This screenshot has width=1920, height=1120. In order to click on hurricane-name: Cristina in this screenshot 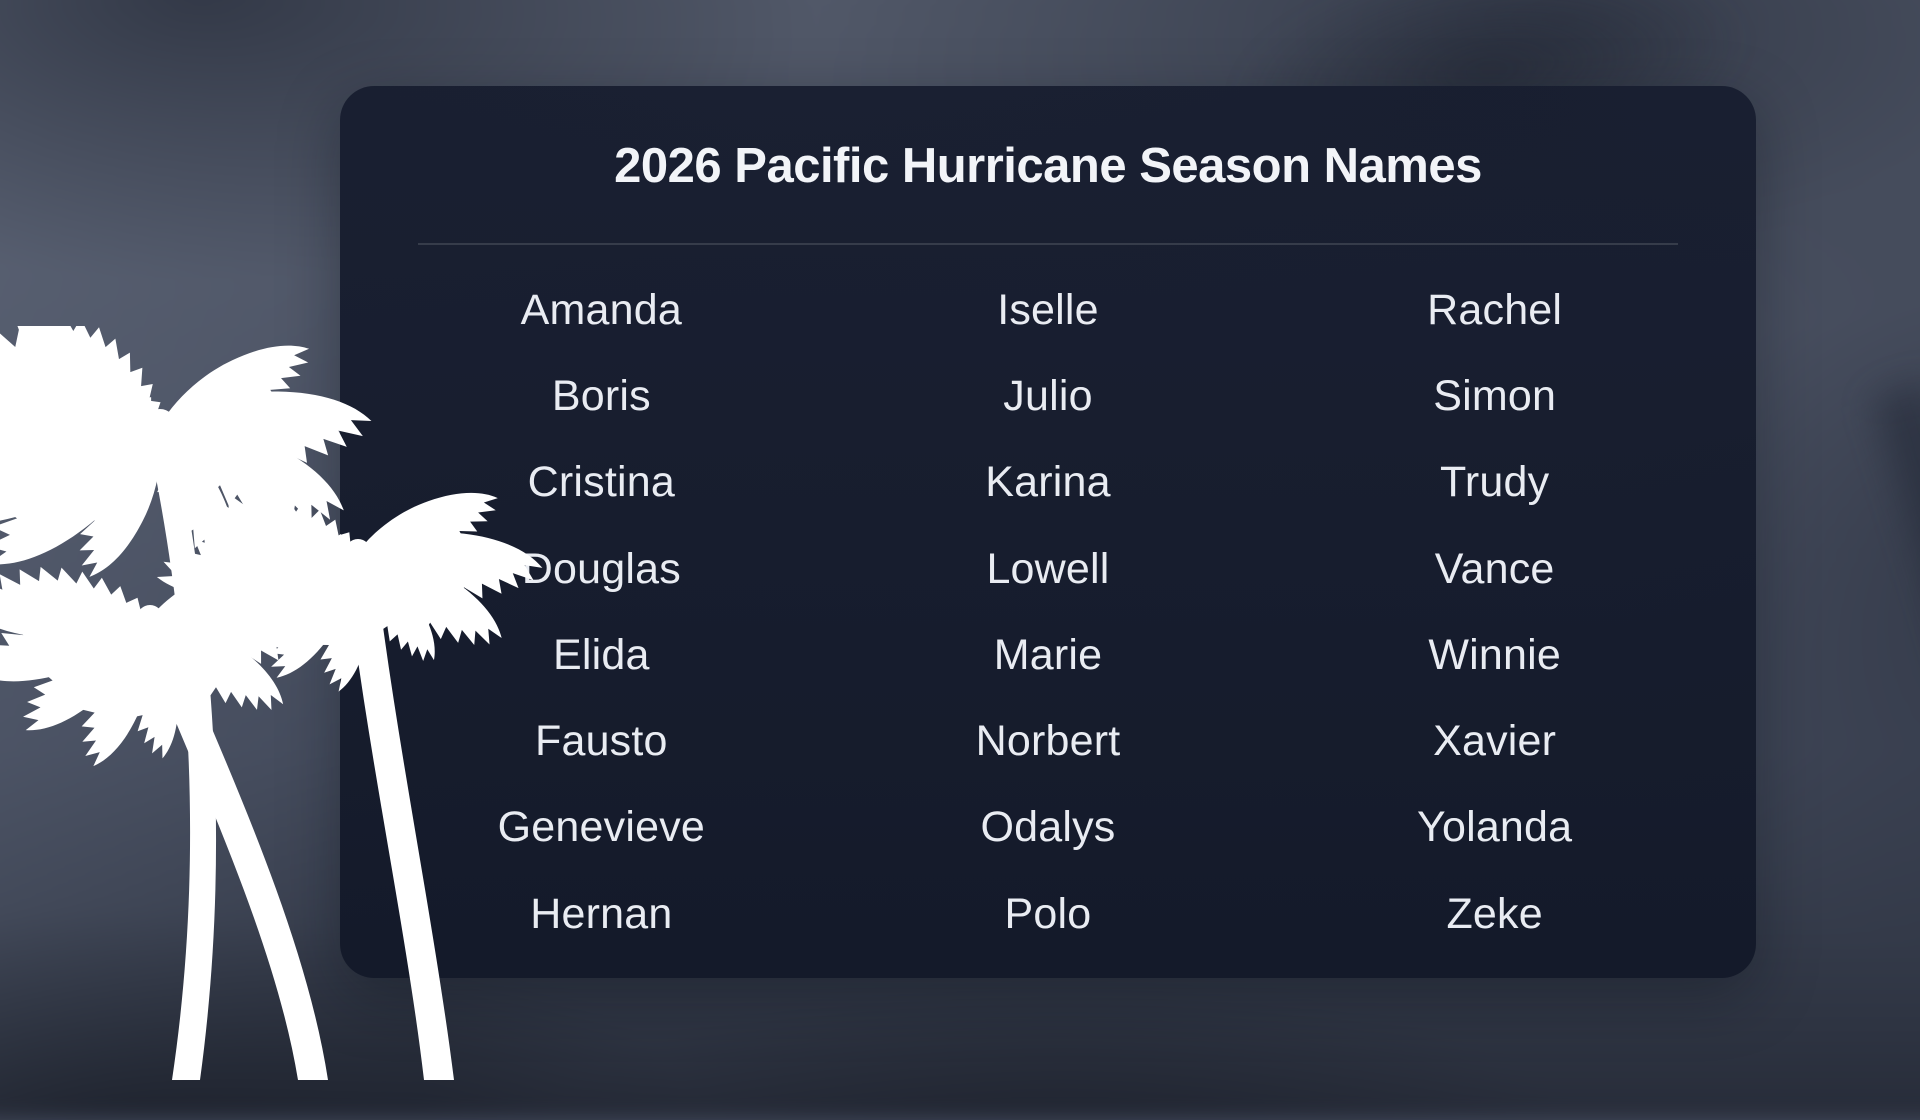, I will do `click(601, 482)`.